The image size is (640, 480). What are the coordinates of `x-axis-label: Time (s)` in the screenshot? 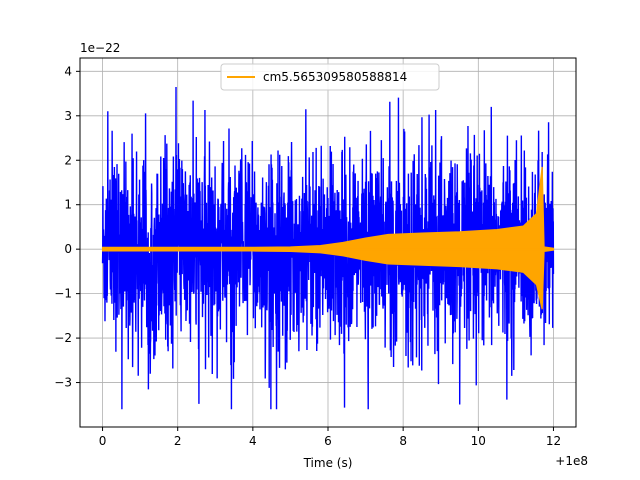 It's located at (328, 463).